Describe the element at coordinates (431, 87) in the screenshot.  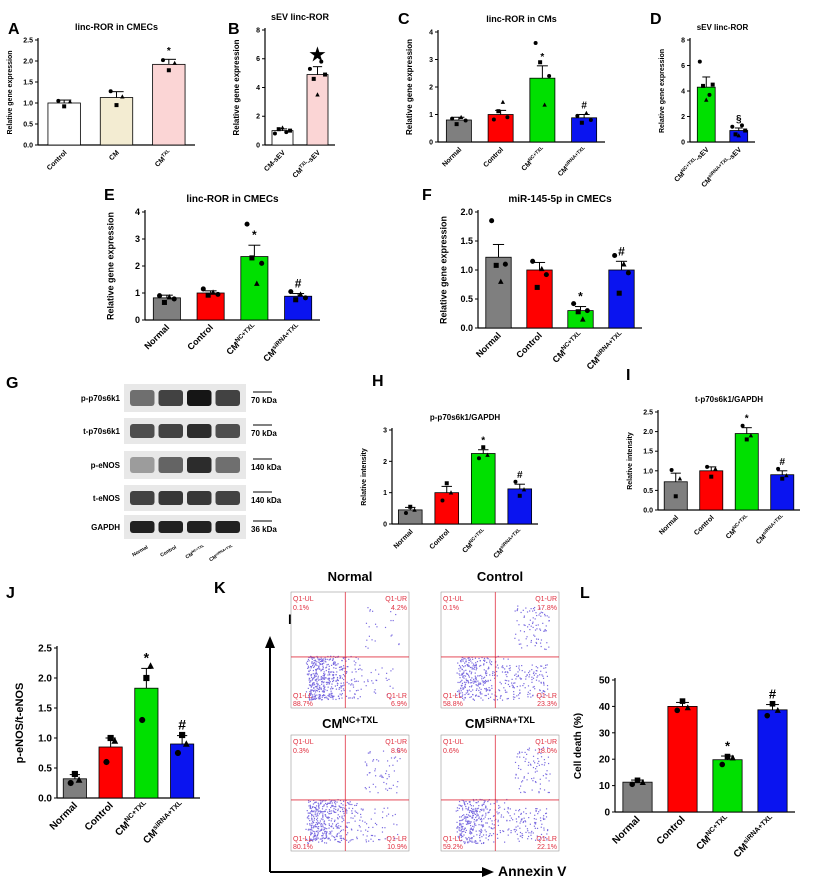
I see `y-tick-label: 2` at that location.